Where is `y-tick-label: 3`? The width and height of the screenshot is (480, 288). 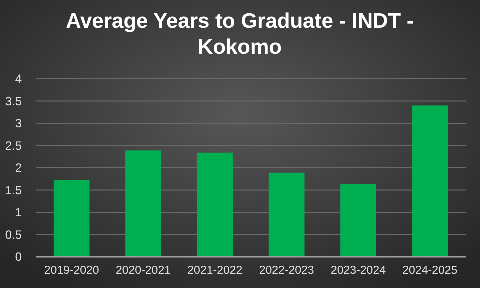 y-tick-label: 3 is located at coordinates (18, 123).